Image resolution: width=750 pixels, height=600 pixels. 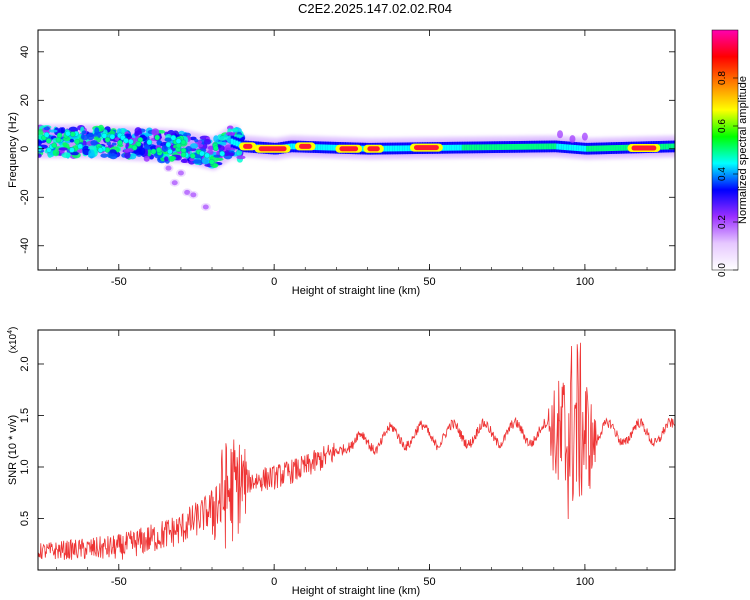 What do you see at coordinates (585, 582) in the screenshot?
I see `snr-x-tick-label: 100` at bounding box center [585, 582].